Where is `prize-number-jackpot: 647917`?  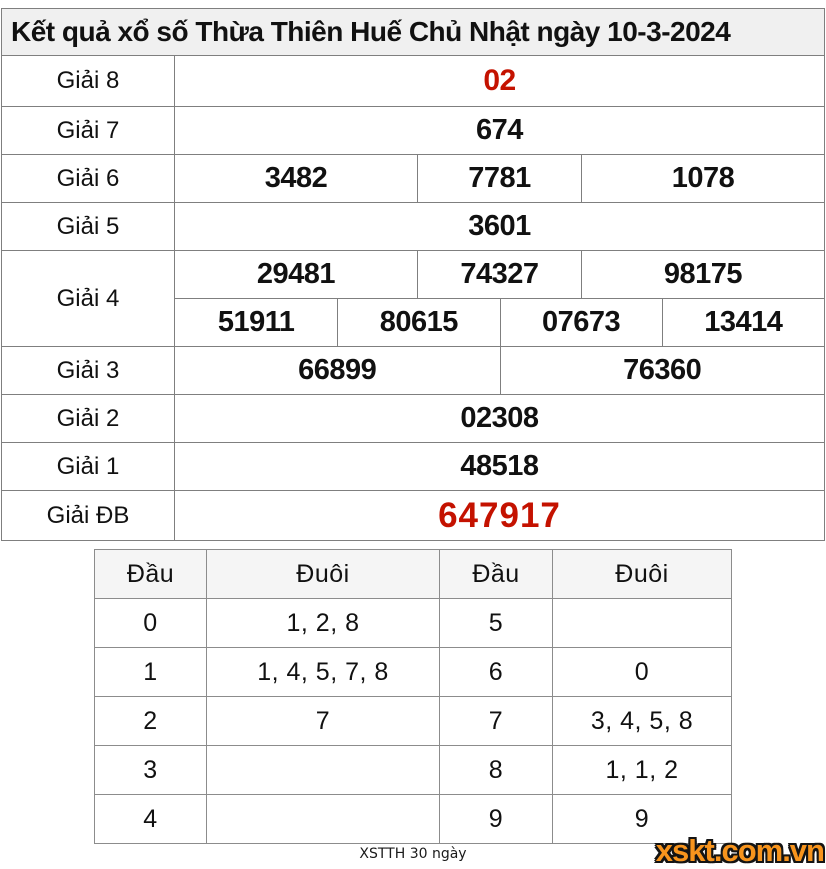
prize-number-jackpot: 647917 is located at coordinates (499, 515).